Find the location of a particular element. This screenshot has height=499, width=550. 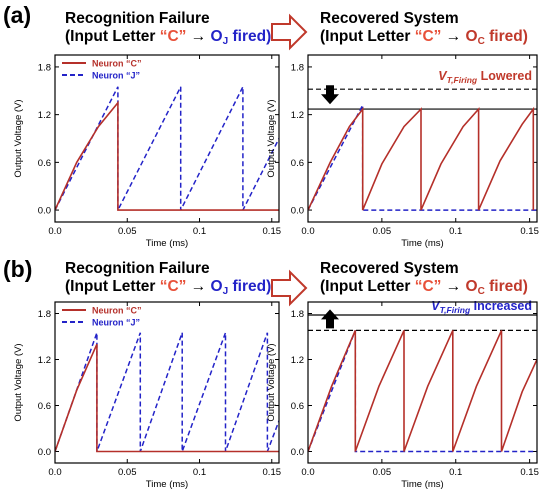

arrow-down-icon is located at coordinates (330, 95).